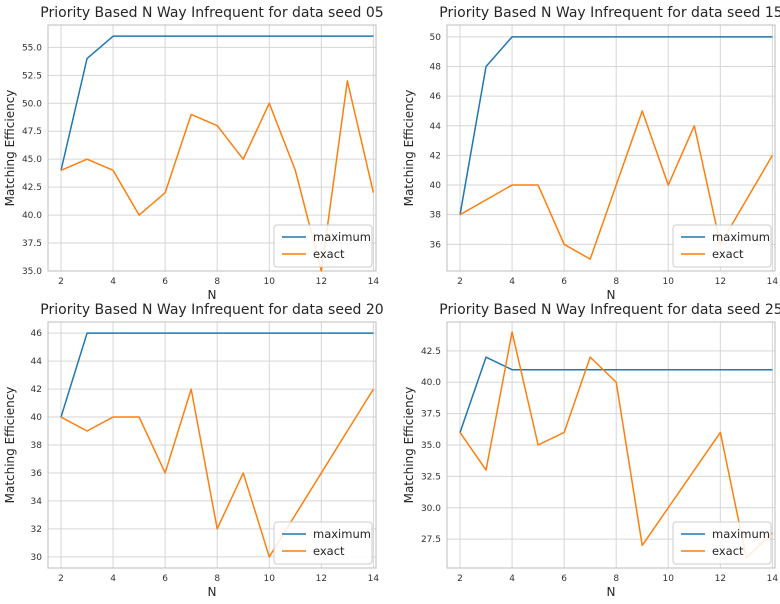  Describe the element at coordinates (431, 509) in the screenshot. I see `y-tick-label: 30.0` at that location.